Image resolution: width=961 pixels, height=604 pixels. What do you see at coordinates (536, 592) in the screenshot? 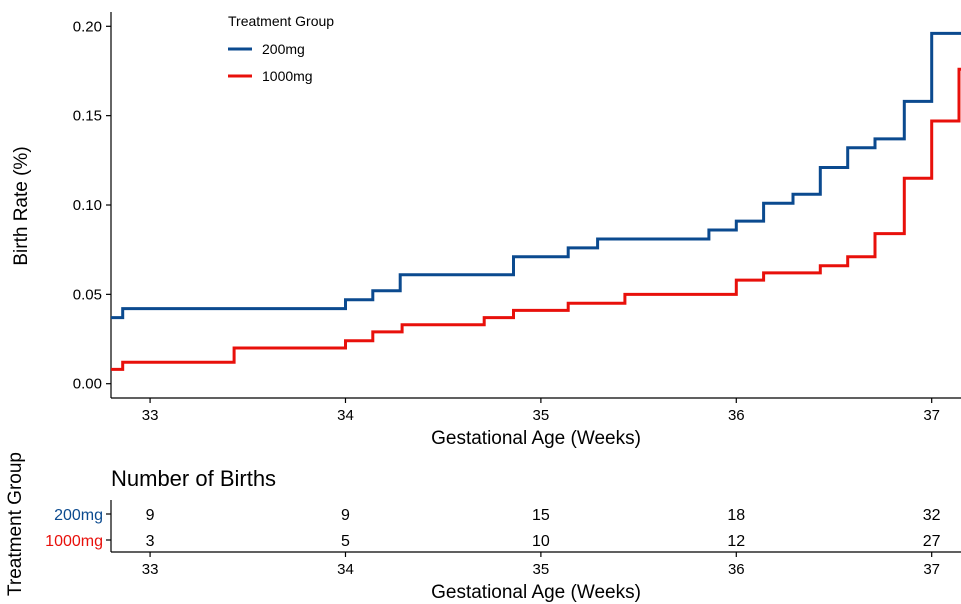
I see `risk-table-x-axis-label: Gestational Age (Weeks)` at bounding box center [536, 592].